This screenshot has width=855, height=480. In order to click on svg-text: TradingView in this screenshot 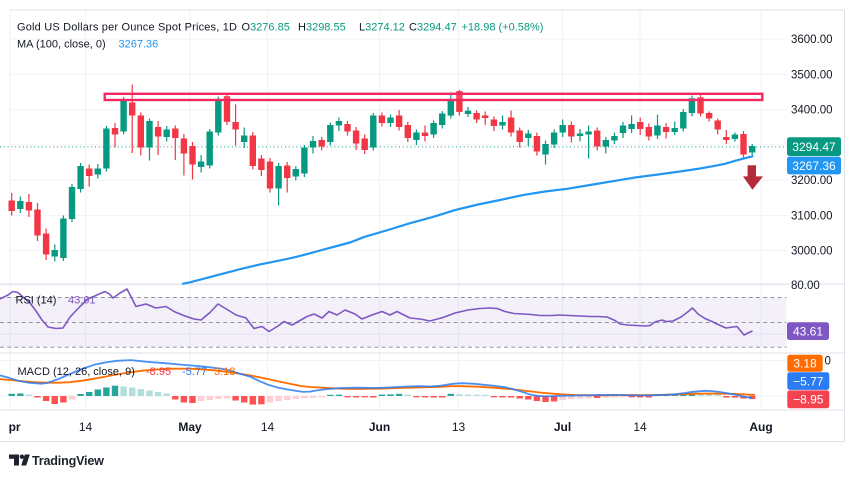, I will do `click(68, 461)`.